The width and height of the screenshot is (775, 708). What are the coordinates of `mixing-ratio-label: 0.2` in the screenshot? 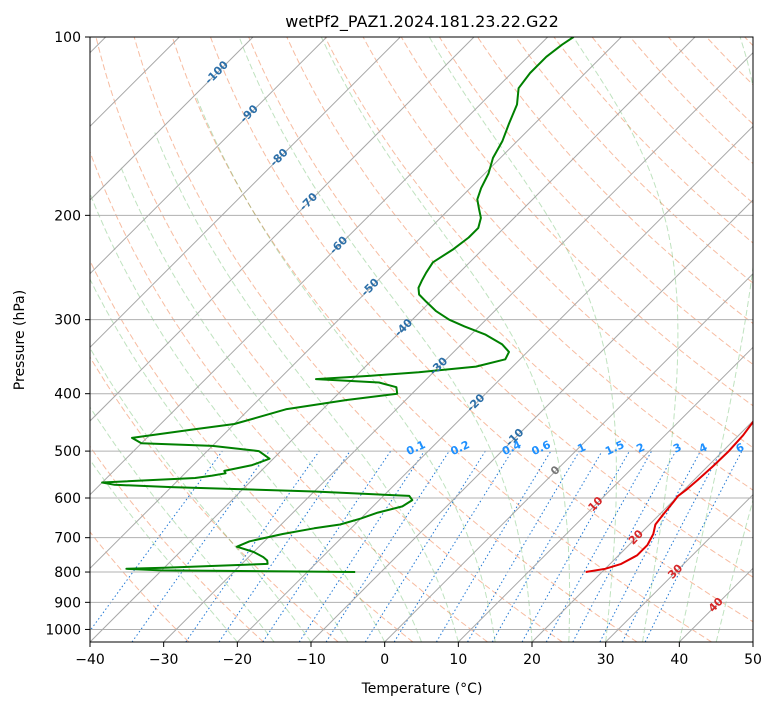 It's located at (459, 448).